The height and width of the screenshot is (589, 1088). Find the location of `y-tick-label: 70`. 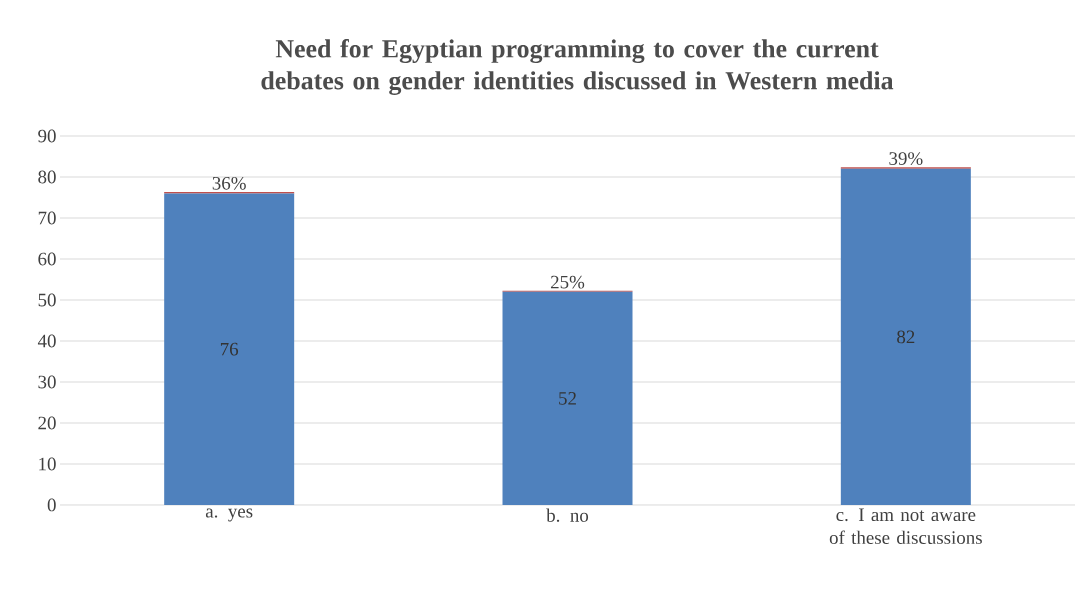

y-tick-label: 70 is located at coordinates (47, 218).